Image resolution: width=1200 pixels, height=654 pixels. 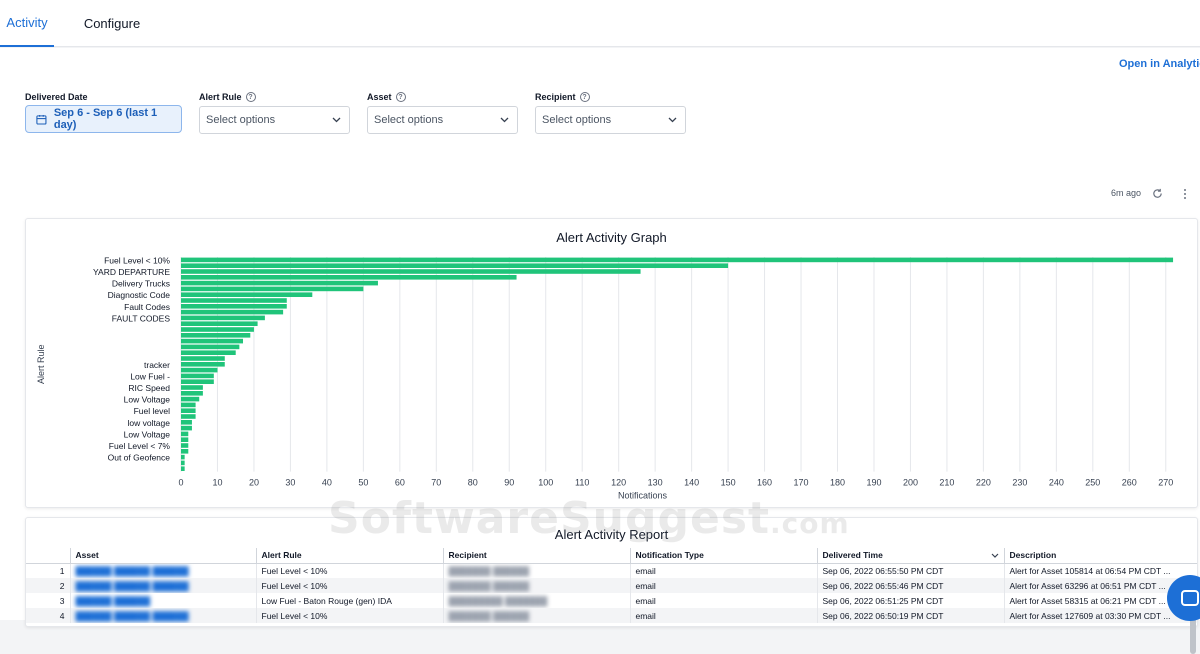 I want to click on column-header-notification-type: Notification Type, so click(x=723, y=556).